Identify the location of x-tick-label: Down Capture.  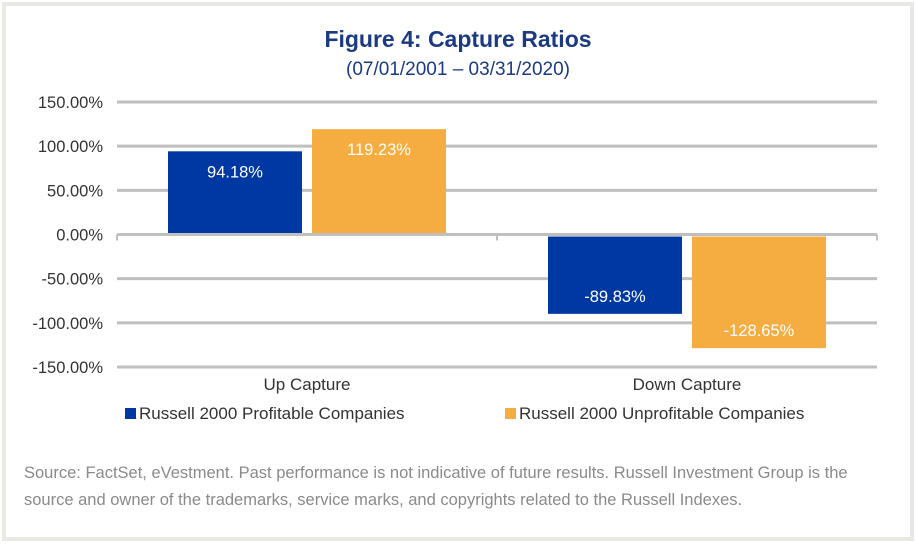
(687, 384).